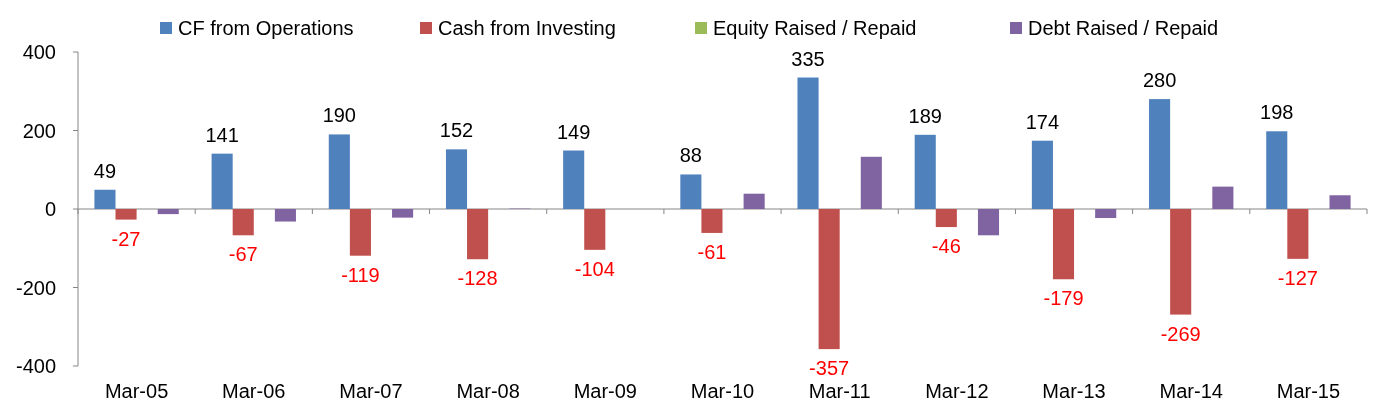 This screenshot has height=410, width=1375. Describe the element at coordinates (1297, 277) in the screenshot. I see `data-label: -127` at that location.